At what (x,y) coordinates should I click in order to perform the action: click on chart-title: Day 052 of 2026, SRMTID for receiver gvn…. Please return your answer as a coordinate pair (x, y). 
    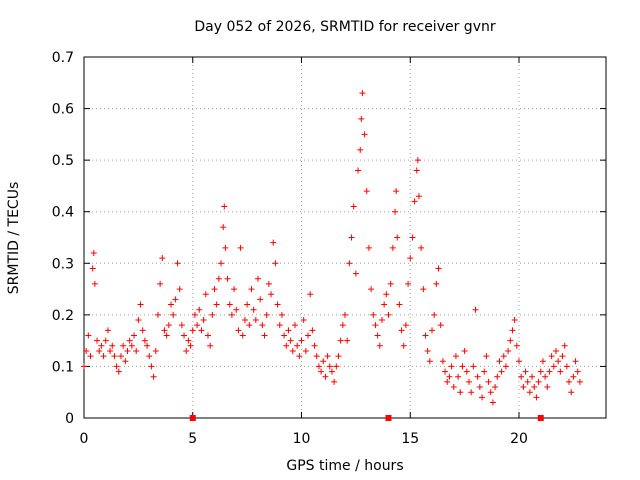
    Looking at the image, I should click on (344, 27).